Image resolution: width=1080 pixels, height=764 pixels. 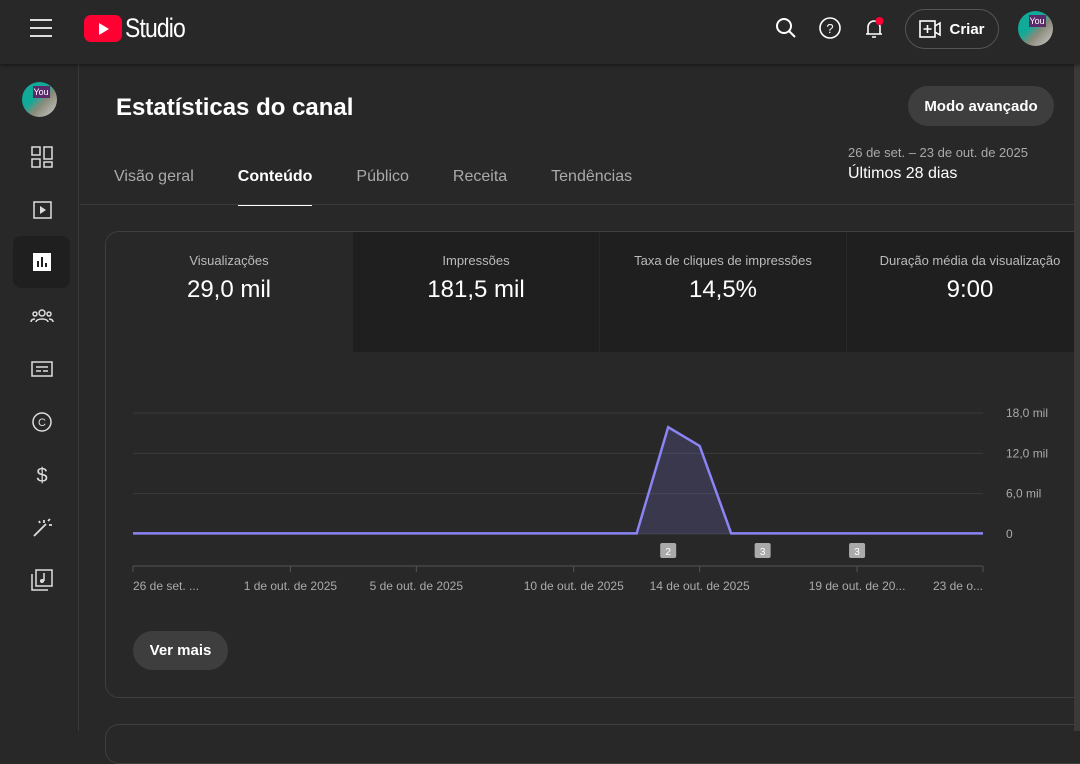 I want to click on notifications-icon, so click(x=874, y=28).